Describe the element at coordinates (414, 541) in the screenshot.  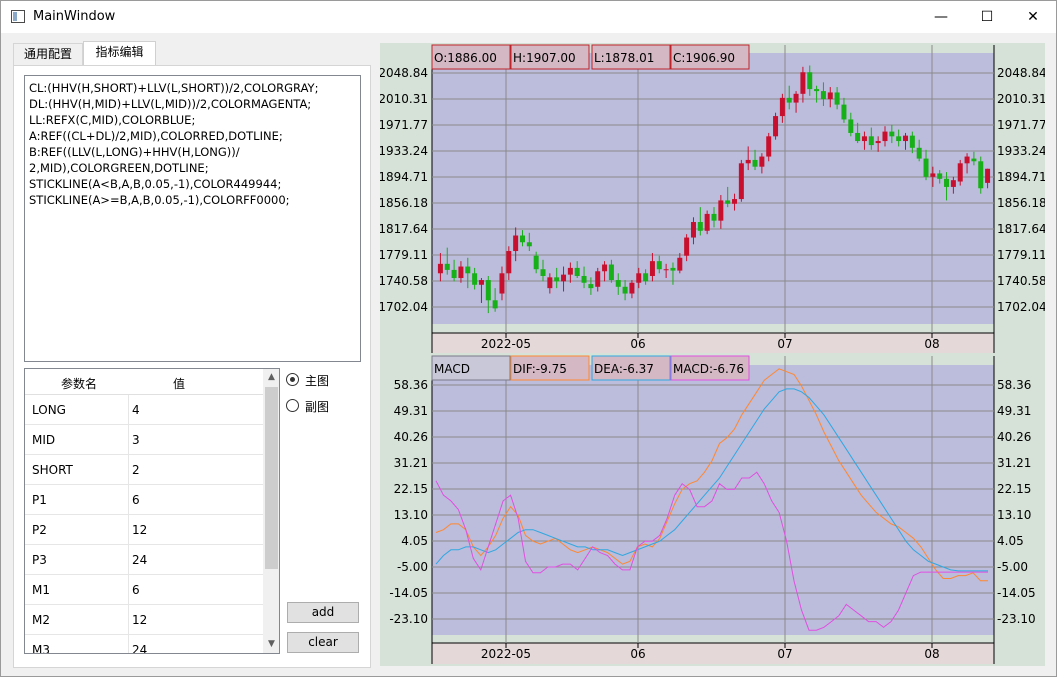
I see `y-tick-label-left: 4.05` at that location.